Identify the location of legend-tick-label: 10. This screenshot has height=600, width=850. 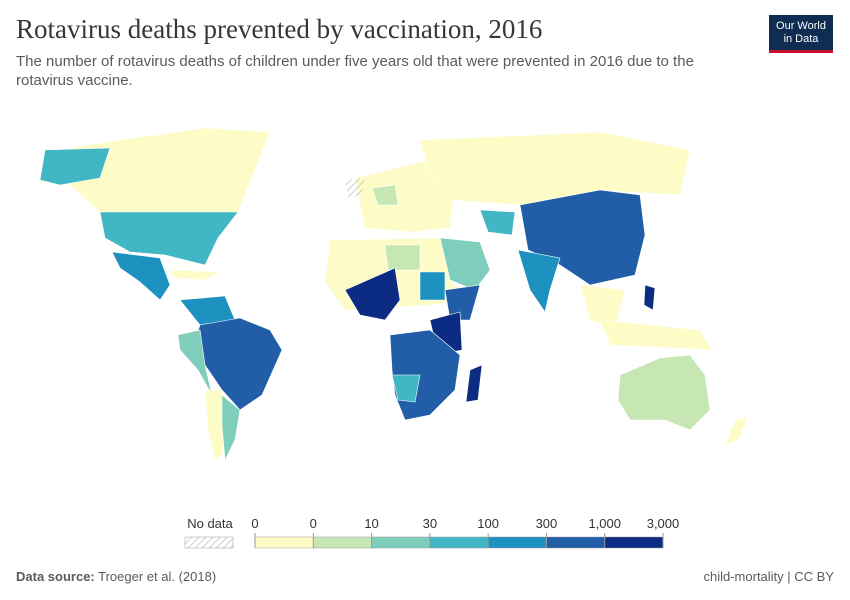
(371, 523).